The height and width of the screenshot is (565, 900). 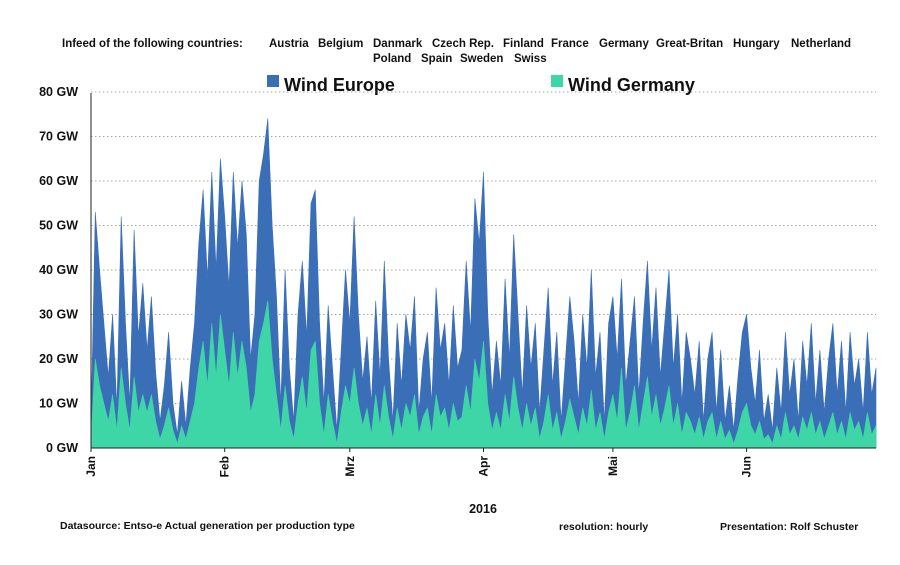 I want to click on country-label: Spain, so click(x=436, y=59).